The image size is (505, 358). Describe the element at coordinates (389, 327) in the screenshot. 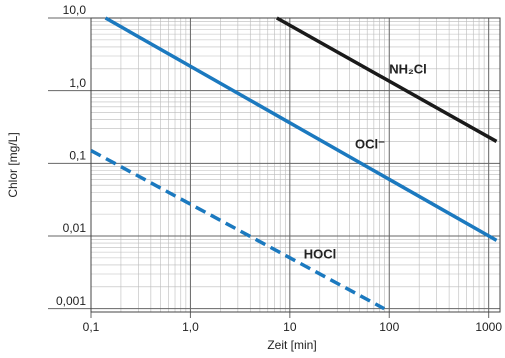

I see `x-tick-label: 100` at that location.